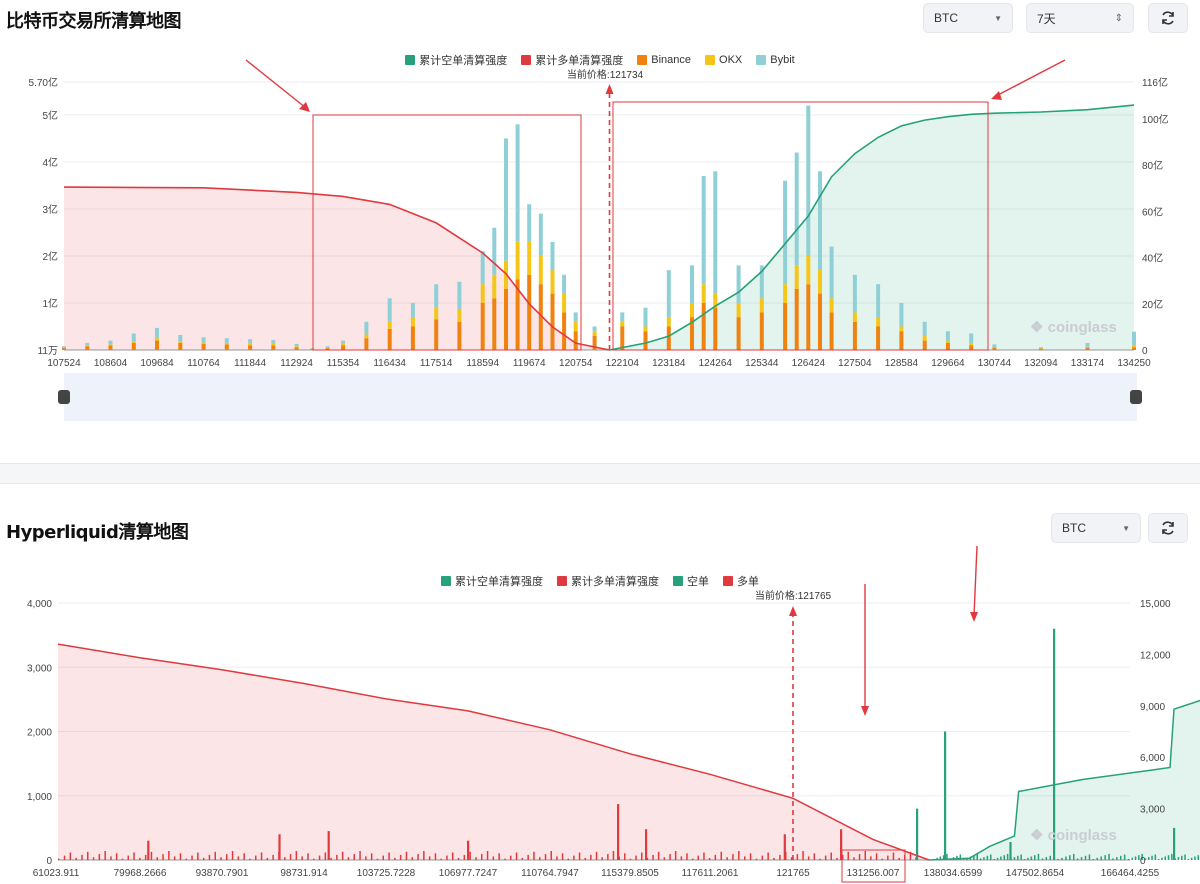 The height and width of the screenshot is (884, 1200). I want to click on left-axis-tick: 3亿, so click(50, 209).